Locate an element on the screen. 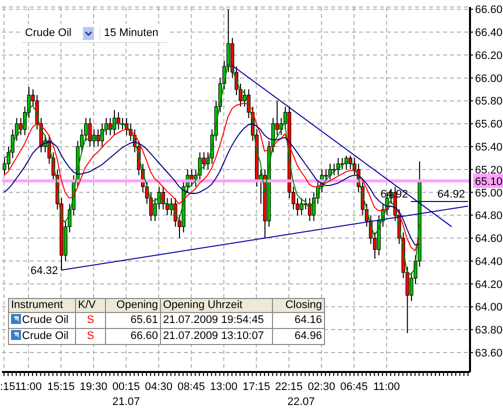 The height and width of the screenshot is (412, 503). annotation: Instrument is located at coordinates (42, 305).